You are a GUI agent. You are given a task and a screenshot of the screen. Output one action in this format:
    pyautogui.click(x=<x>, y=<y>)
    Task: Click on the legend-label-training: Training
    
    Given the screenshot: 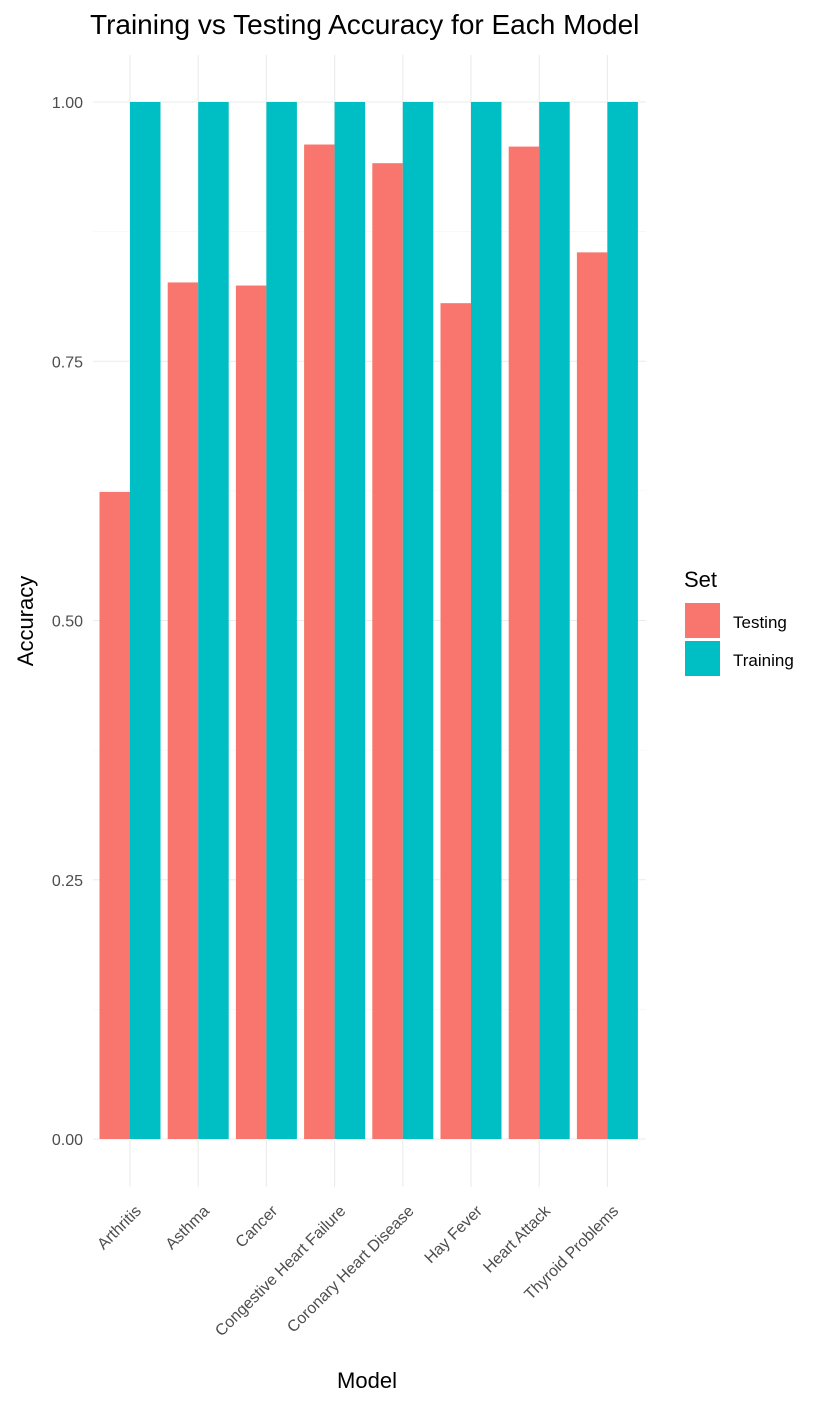 What is the action you would take?
    pyautogui.click(x=763, y=660)
    